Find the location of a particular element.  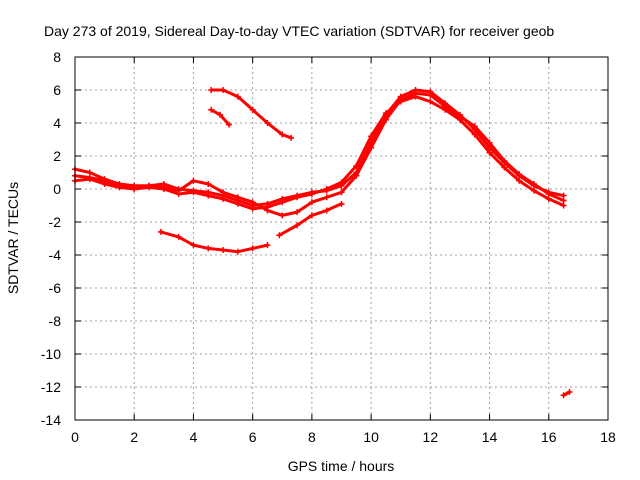

series-upper-segment-a is located at coordinates (251, 114).